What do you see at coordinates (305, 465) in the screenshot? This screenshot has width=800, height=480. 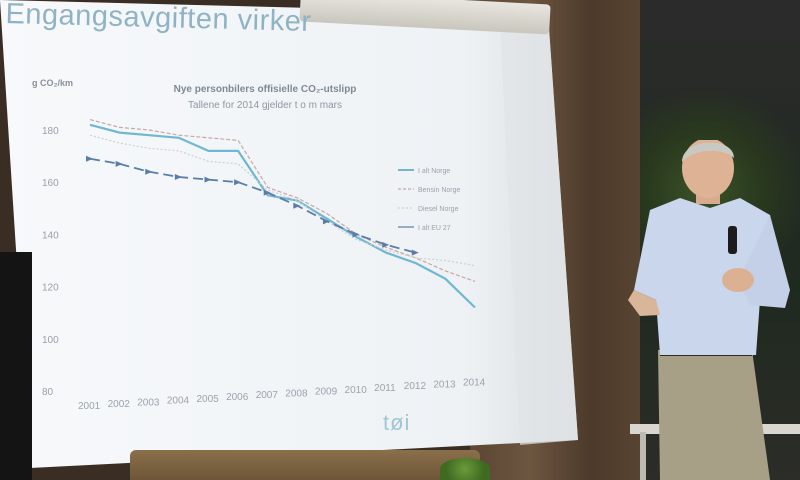 I see `couch` at bounding box center [305, 465].